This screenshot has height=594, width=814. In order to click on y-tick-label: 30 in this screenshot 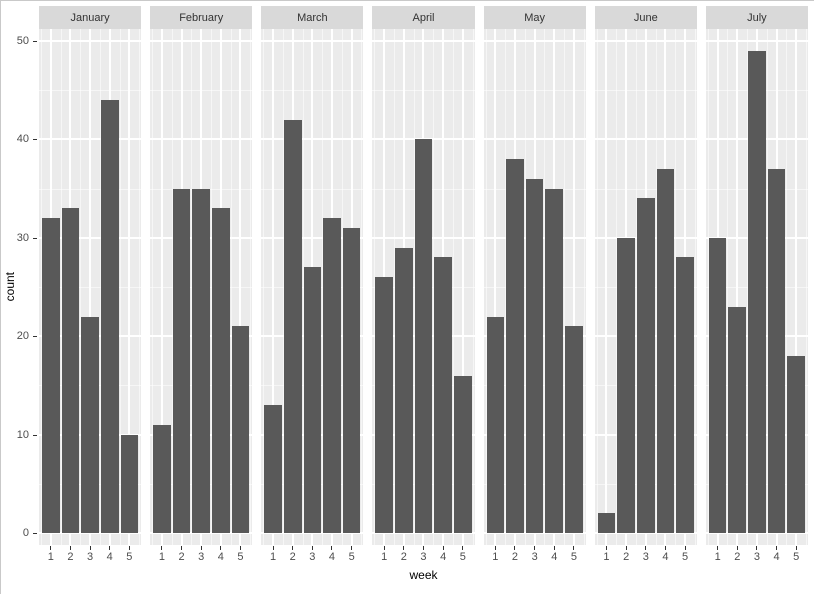, I will do `click(22, 237)`.